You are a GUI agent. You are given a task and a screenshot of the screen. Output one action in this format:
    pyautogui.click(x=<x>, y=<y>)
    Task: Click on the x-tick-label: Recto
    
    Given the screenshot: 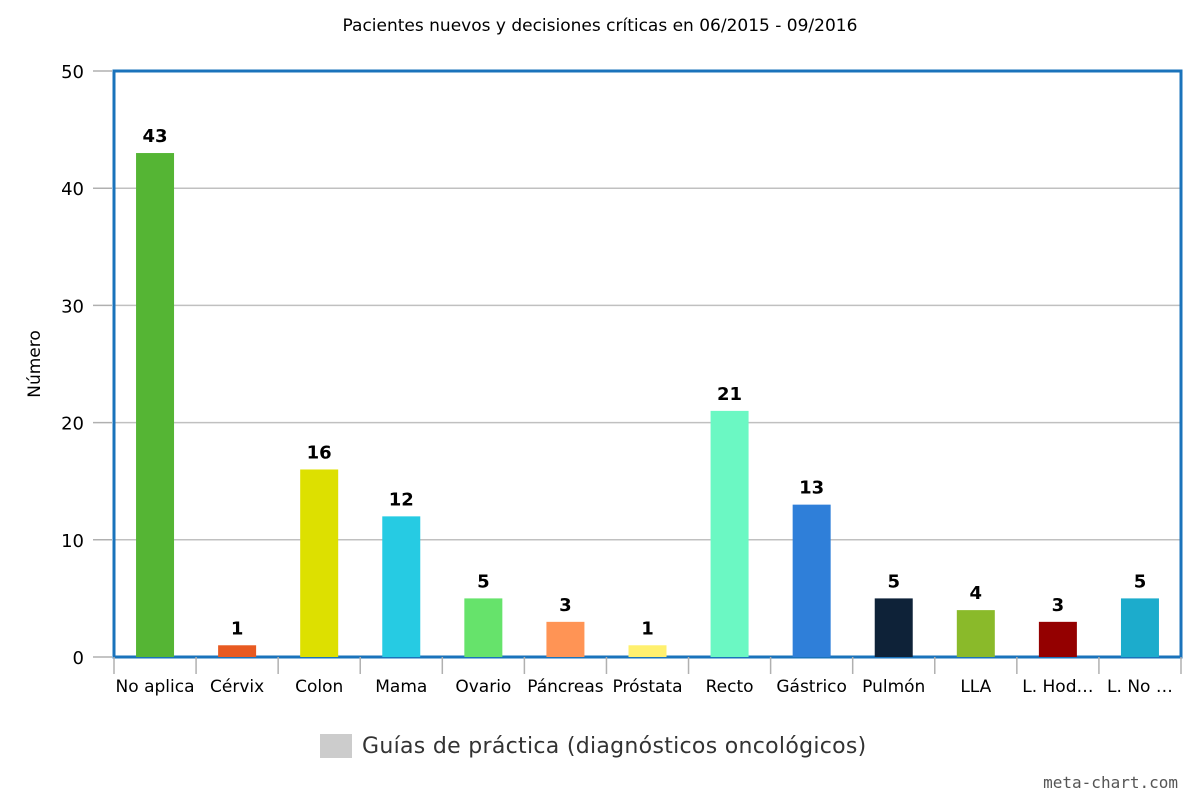 What is the action you would take?
    pyautogui.click(x=730, y=687)
    